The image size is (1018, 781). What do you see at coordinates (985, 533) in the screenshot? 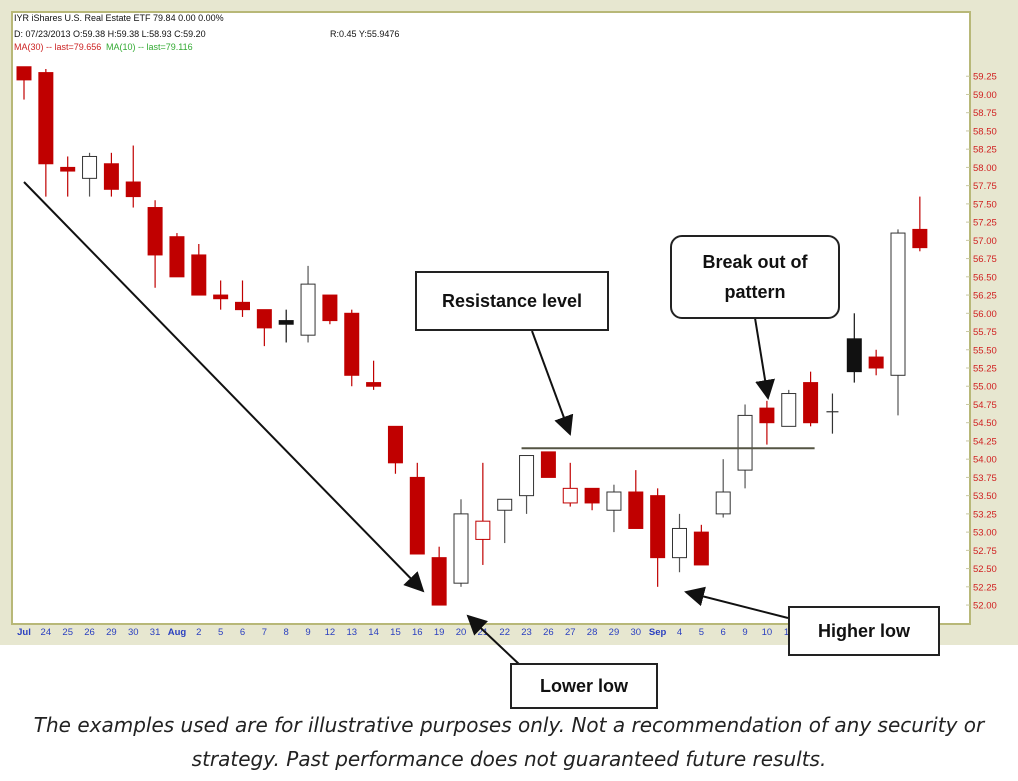
I see `y-tick-label: 53.00` at bounding box center [985, 533].